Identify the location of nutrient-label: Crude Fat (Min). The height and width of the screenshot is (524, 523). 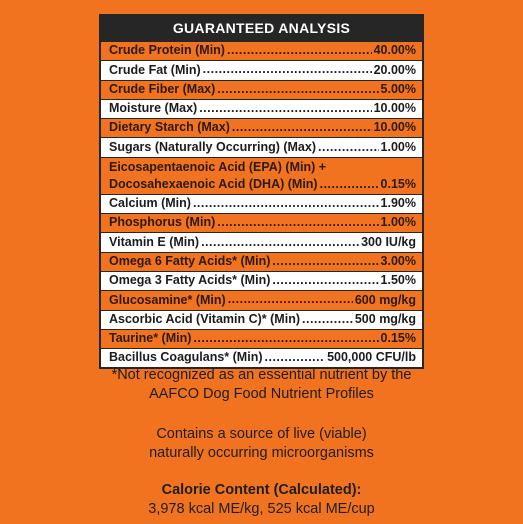
(155, 69).